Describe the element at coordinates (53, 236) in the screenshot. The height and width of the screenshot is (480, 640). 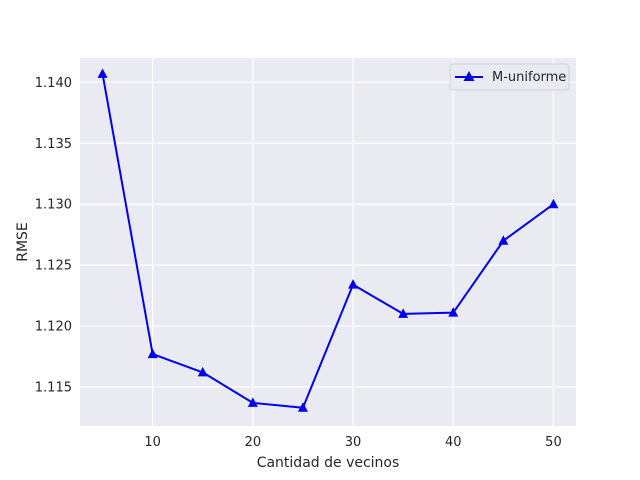
I see `y-axis-ticks: 1.115 1.120 1.125 1.130 1.135 1.140` at that location.